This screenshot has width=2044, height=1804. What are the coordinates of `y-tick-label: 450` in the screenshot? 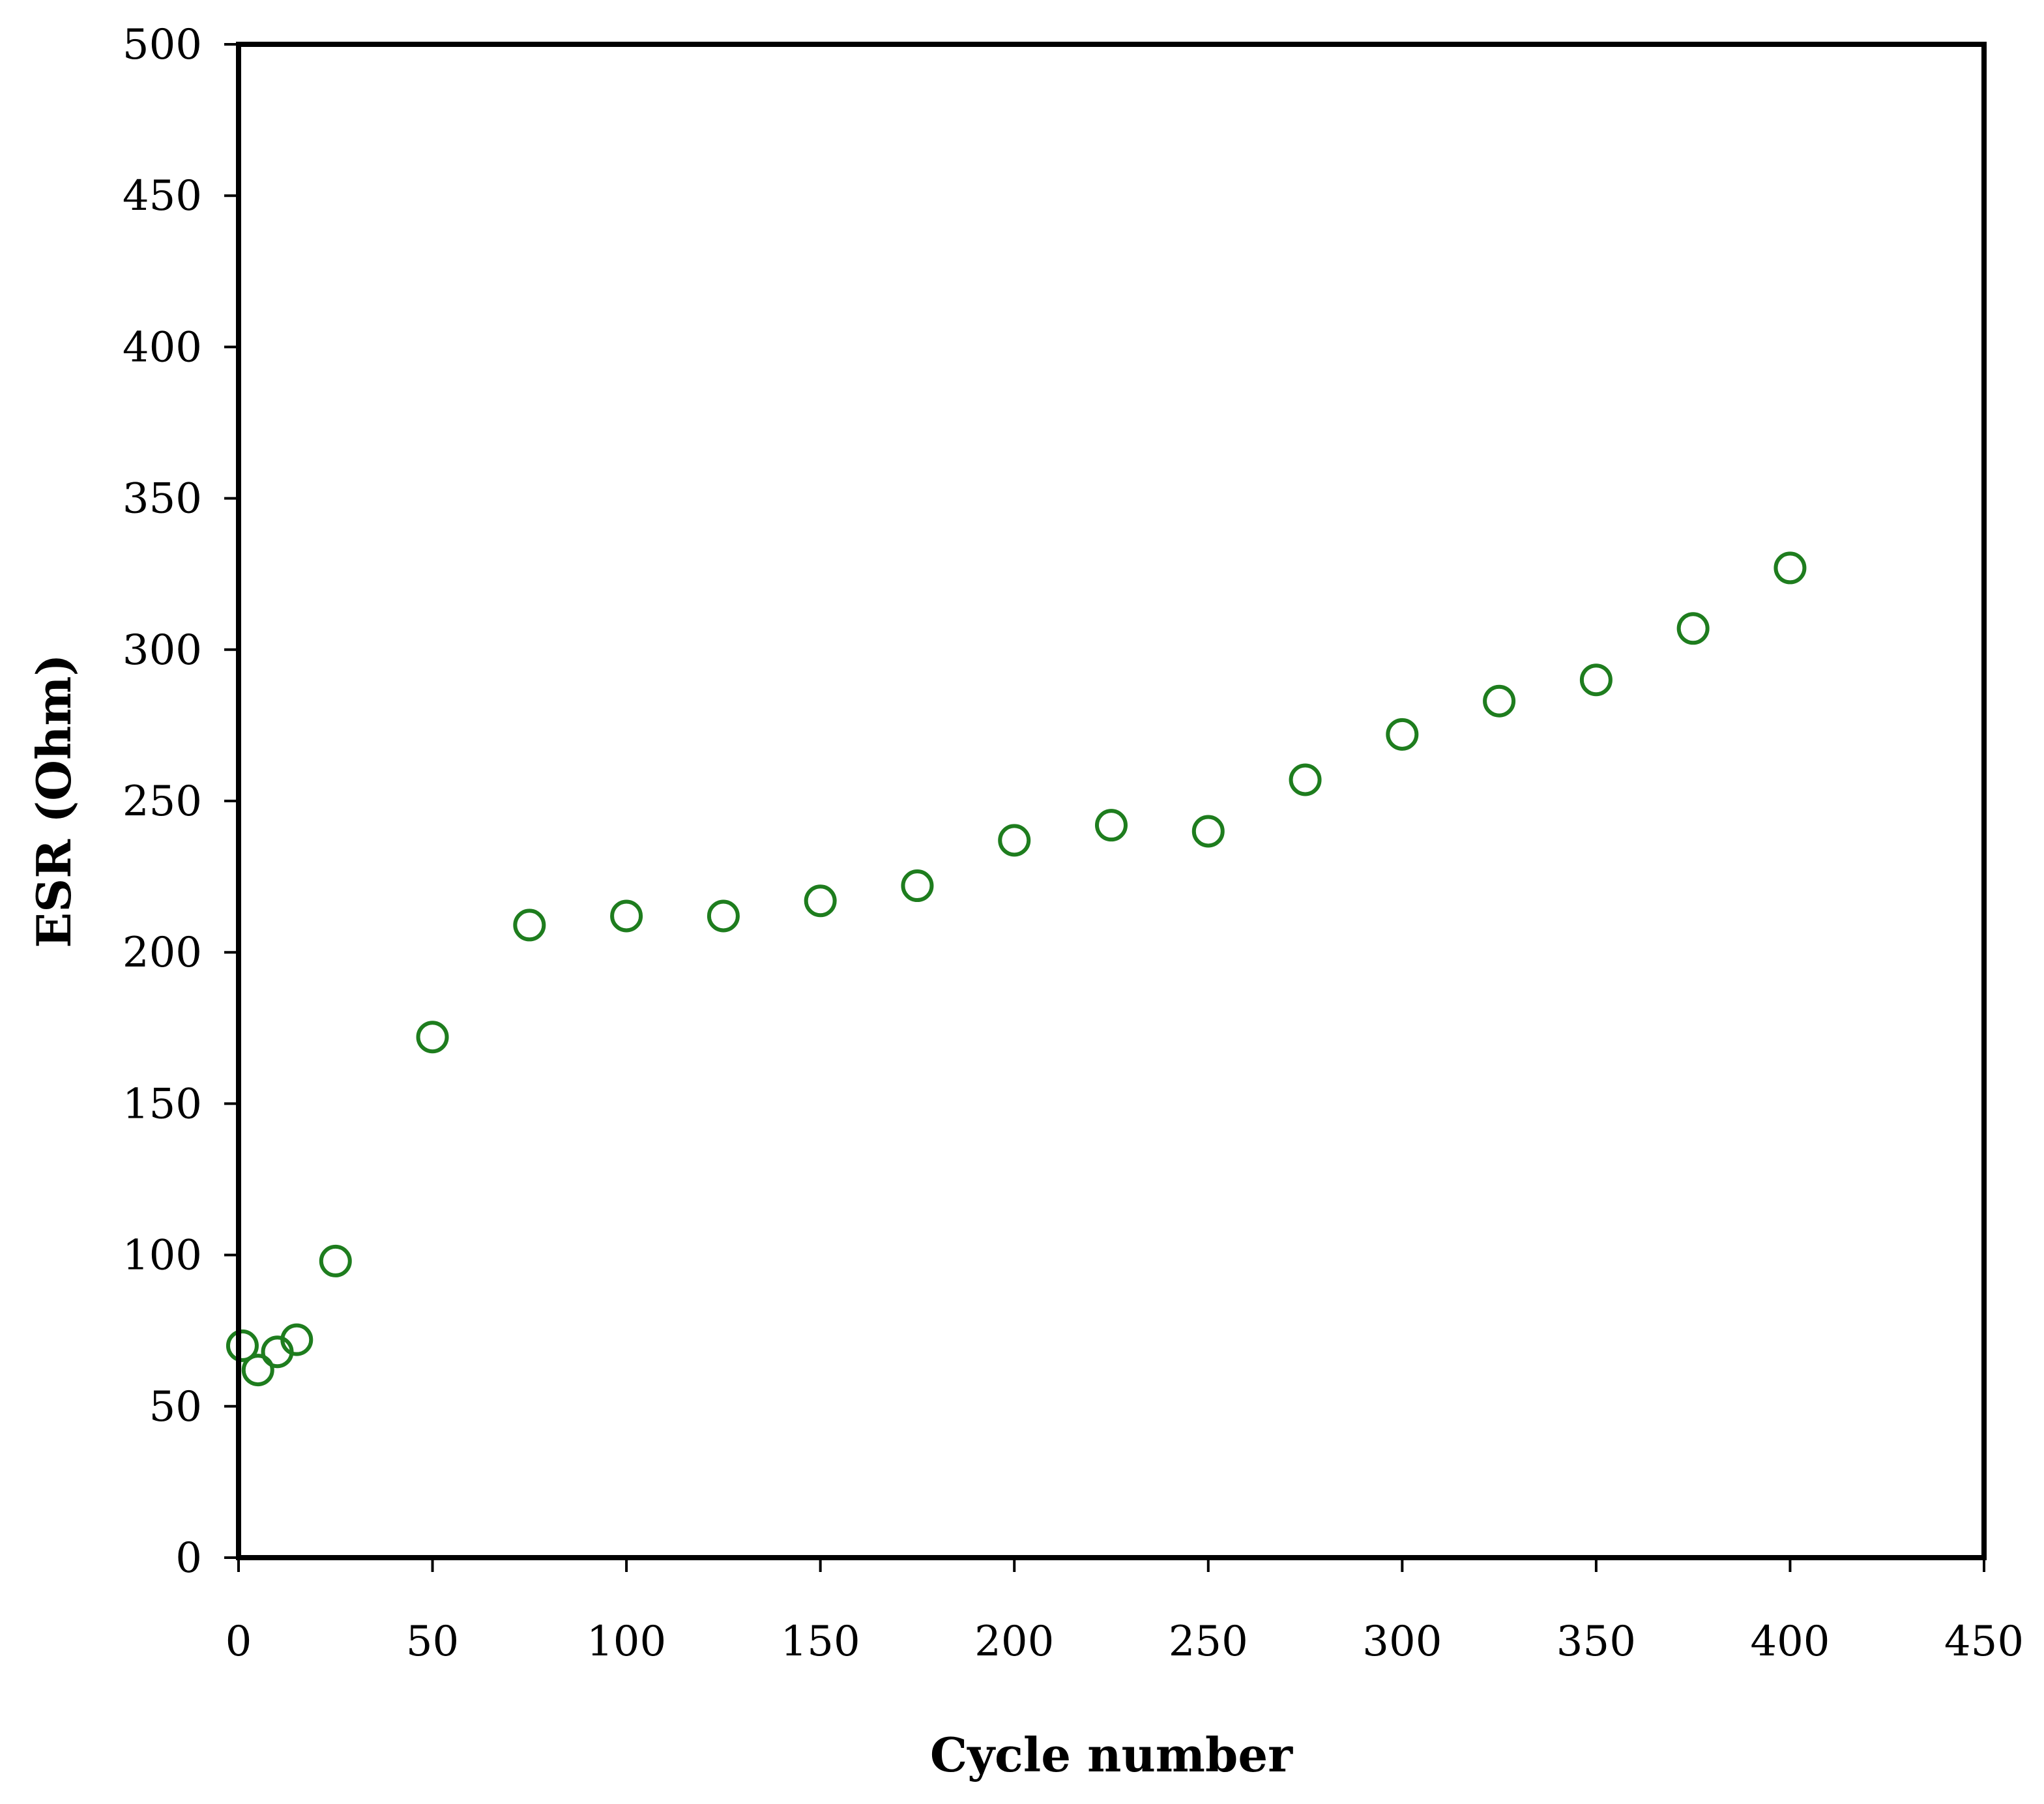 It's located at (162, 196).